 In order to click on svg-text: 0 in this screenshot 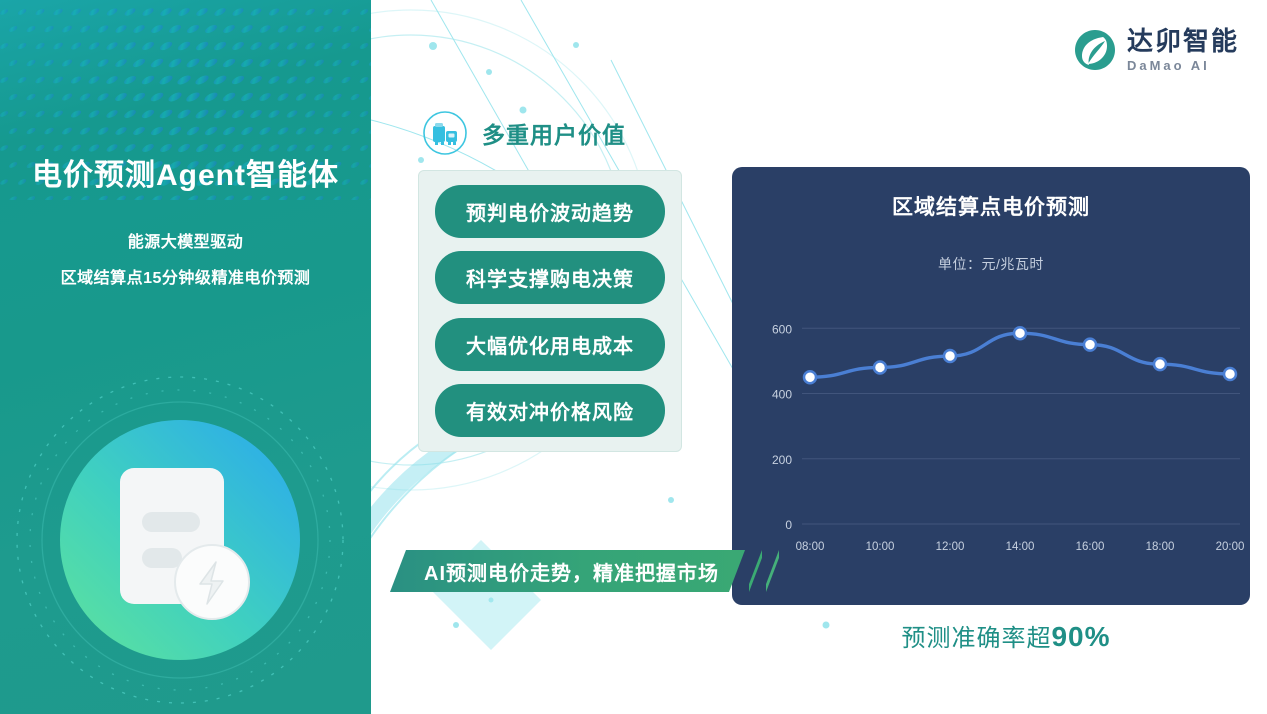, I will do `click(788, 525)`.